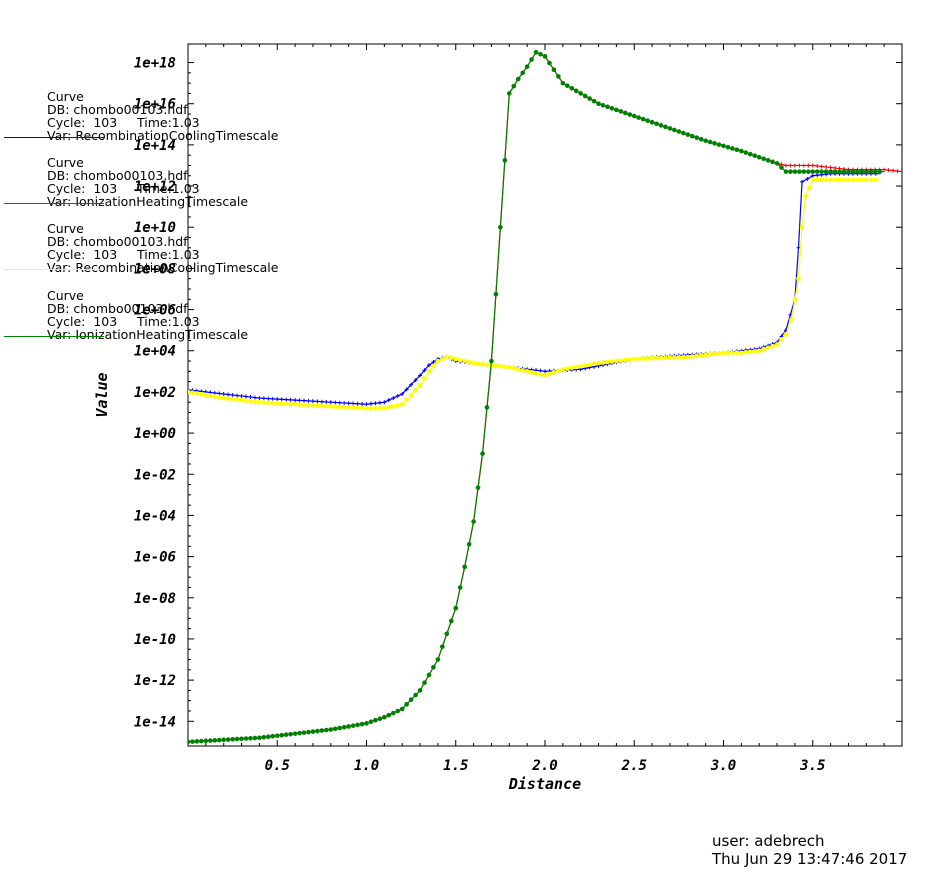 Image resolution: width=950 pixels, height=878 pixels. I want to click on legend-swatch-red, so click(54, 203).